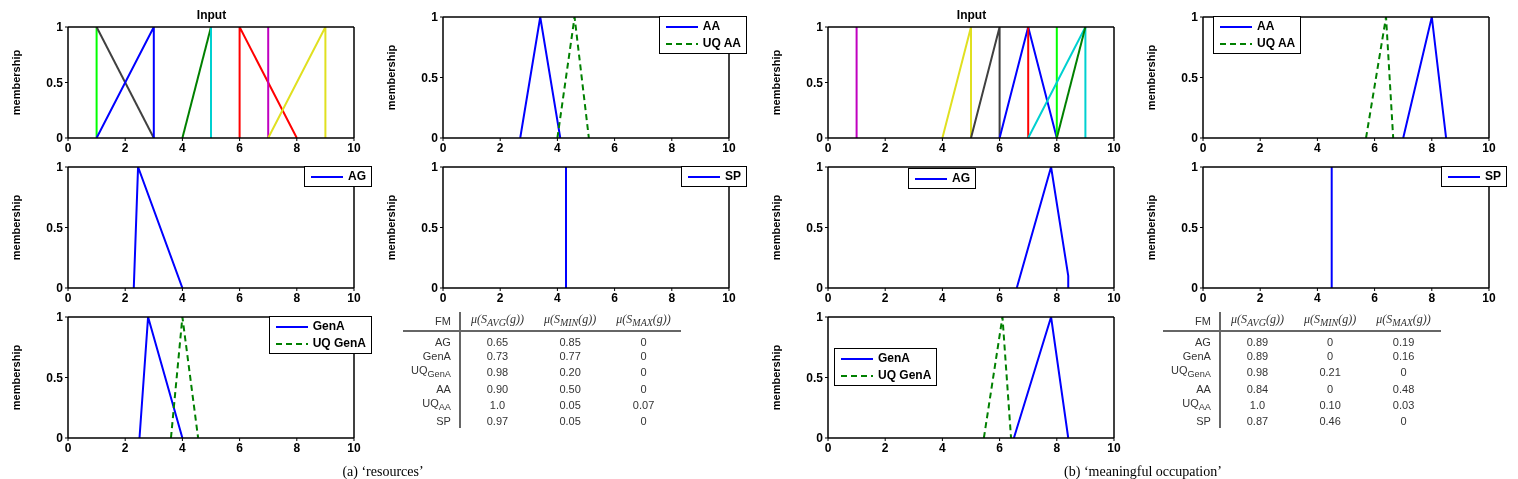  What do you see at coordinates (1257, 388) in the screenshot?
I see `text: 0.84` at bounding box center [1257, 388].